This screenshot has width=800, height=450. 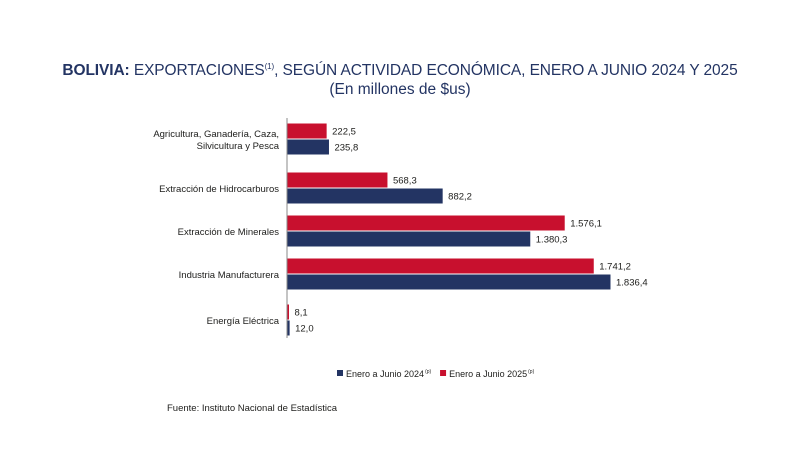 I want to click on title-footnote-mark: (1), so click(x=269, y=66).